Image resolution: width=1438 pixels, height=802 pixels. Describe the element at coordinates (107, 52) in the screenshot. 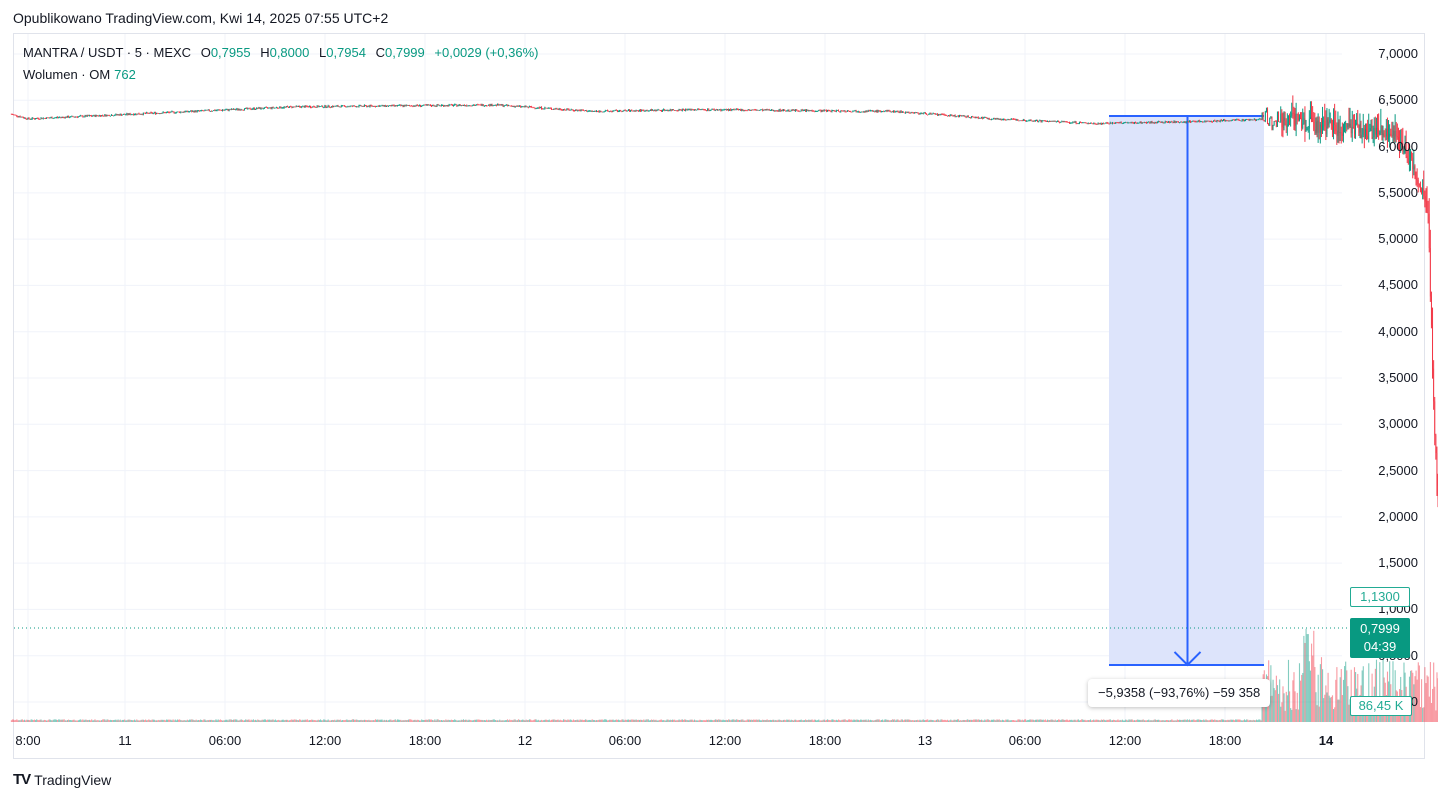

I see `symbol-label: MANTRA / USDT · 5 · MEXC` at that location.